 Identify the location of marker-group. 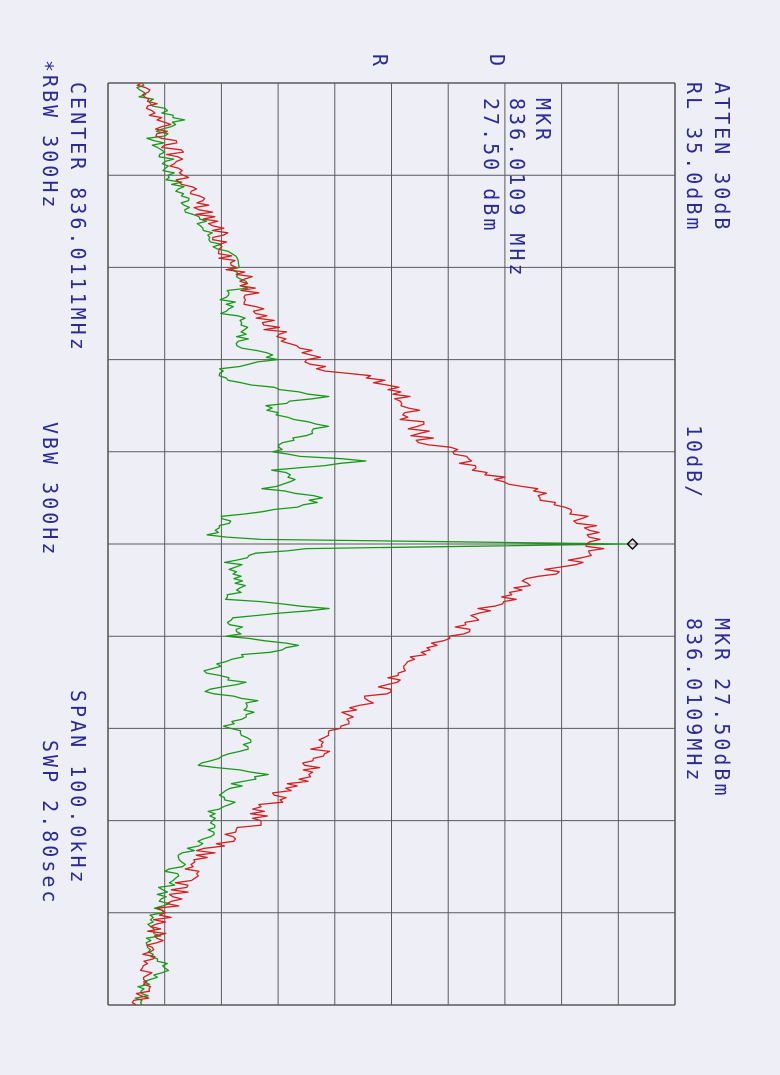
(632, 544).